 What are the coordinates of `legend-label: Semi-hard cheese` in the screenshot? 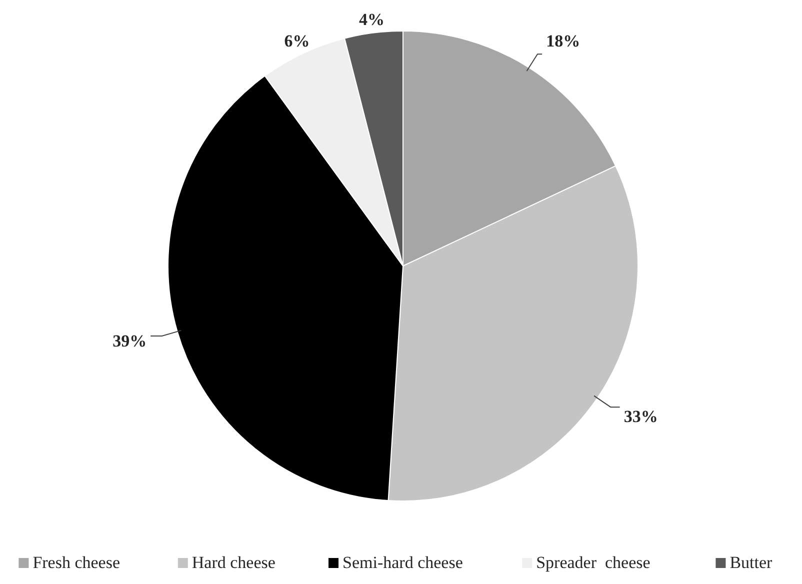 It's located at (402, 562).